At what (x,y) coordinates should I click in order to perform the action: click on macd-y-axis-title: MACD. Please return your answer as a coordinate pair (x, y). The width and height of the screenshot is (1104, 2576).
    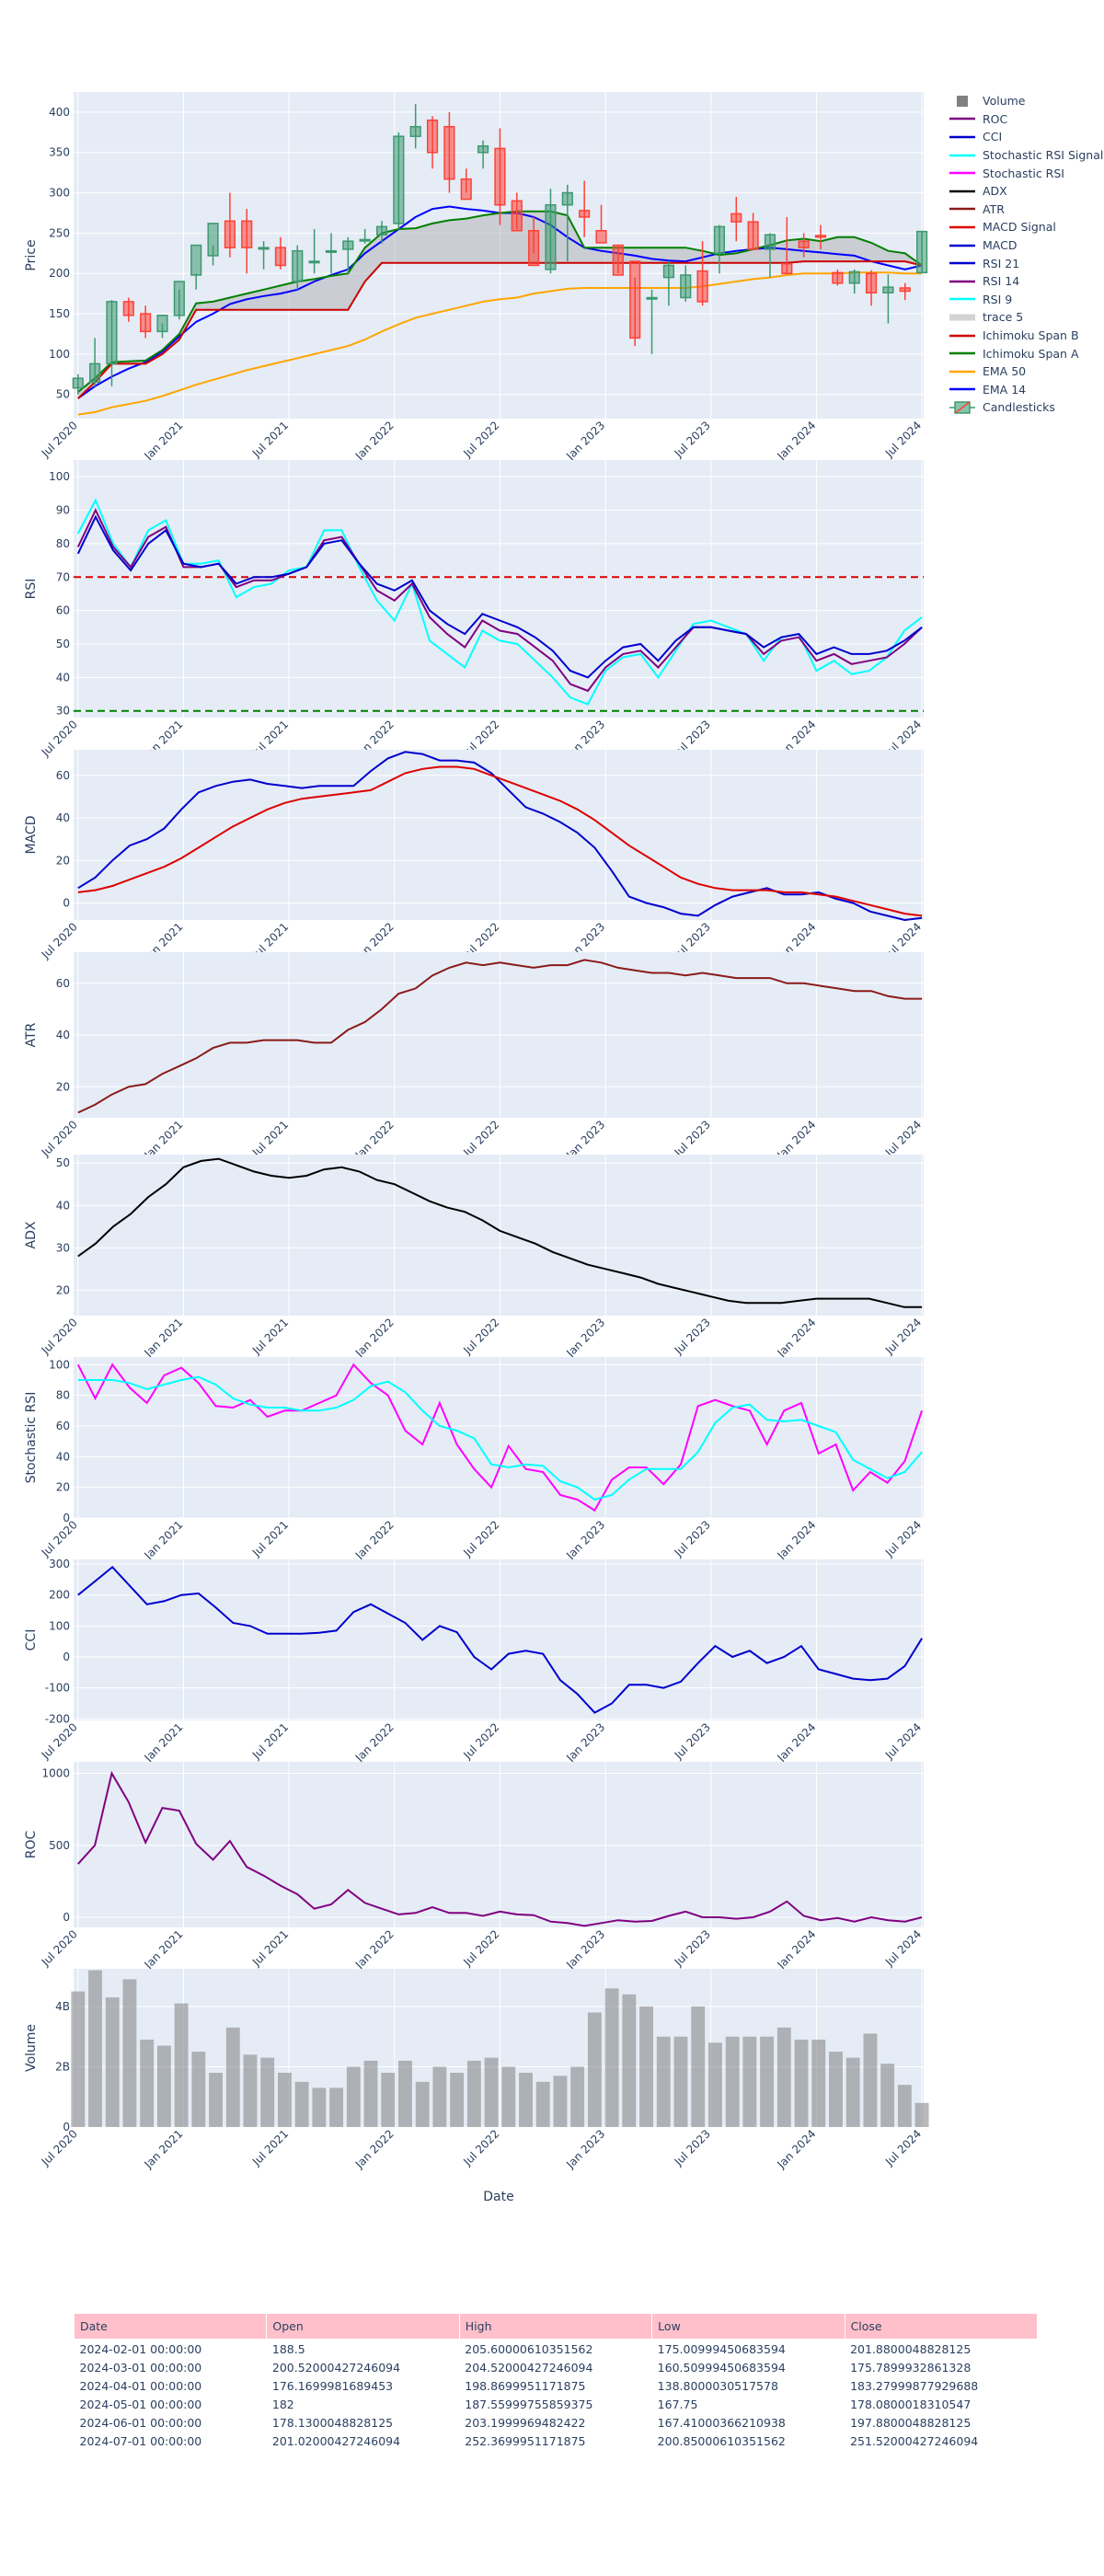
    Looking at the image, I should click on (32, 835).